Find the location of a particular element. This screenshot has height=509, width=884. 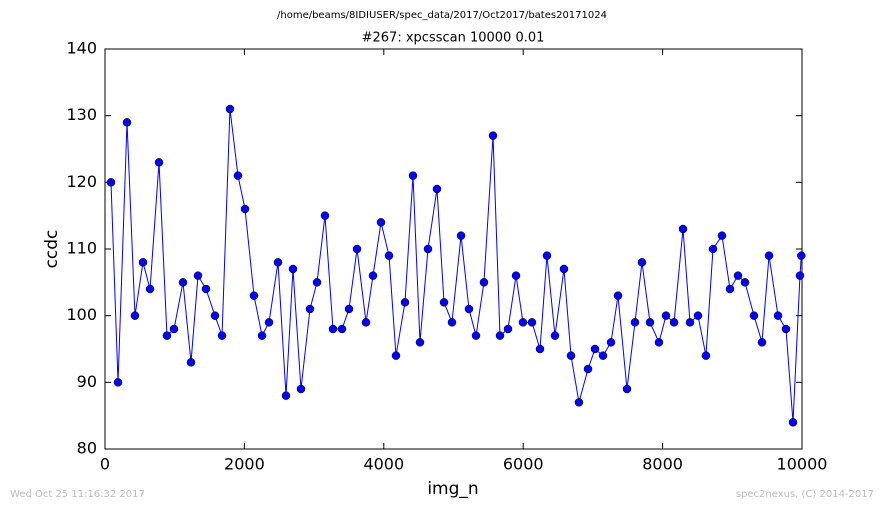

x-tick-label: 0 is located at coordinates (105, 464).